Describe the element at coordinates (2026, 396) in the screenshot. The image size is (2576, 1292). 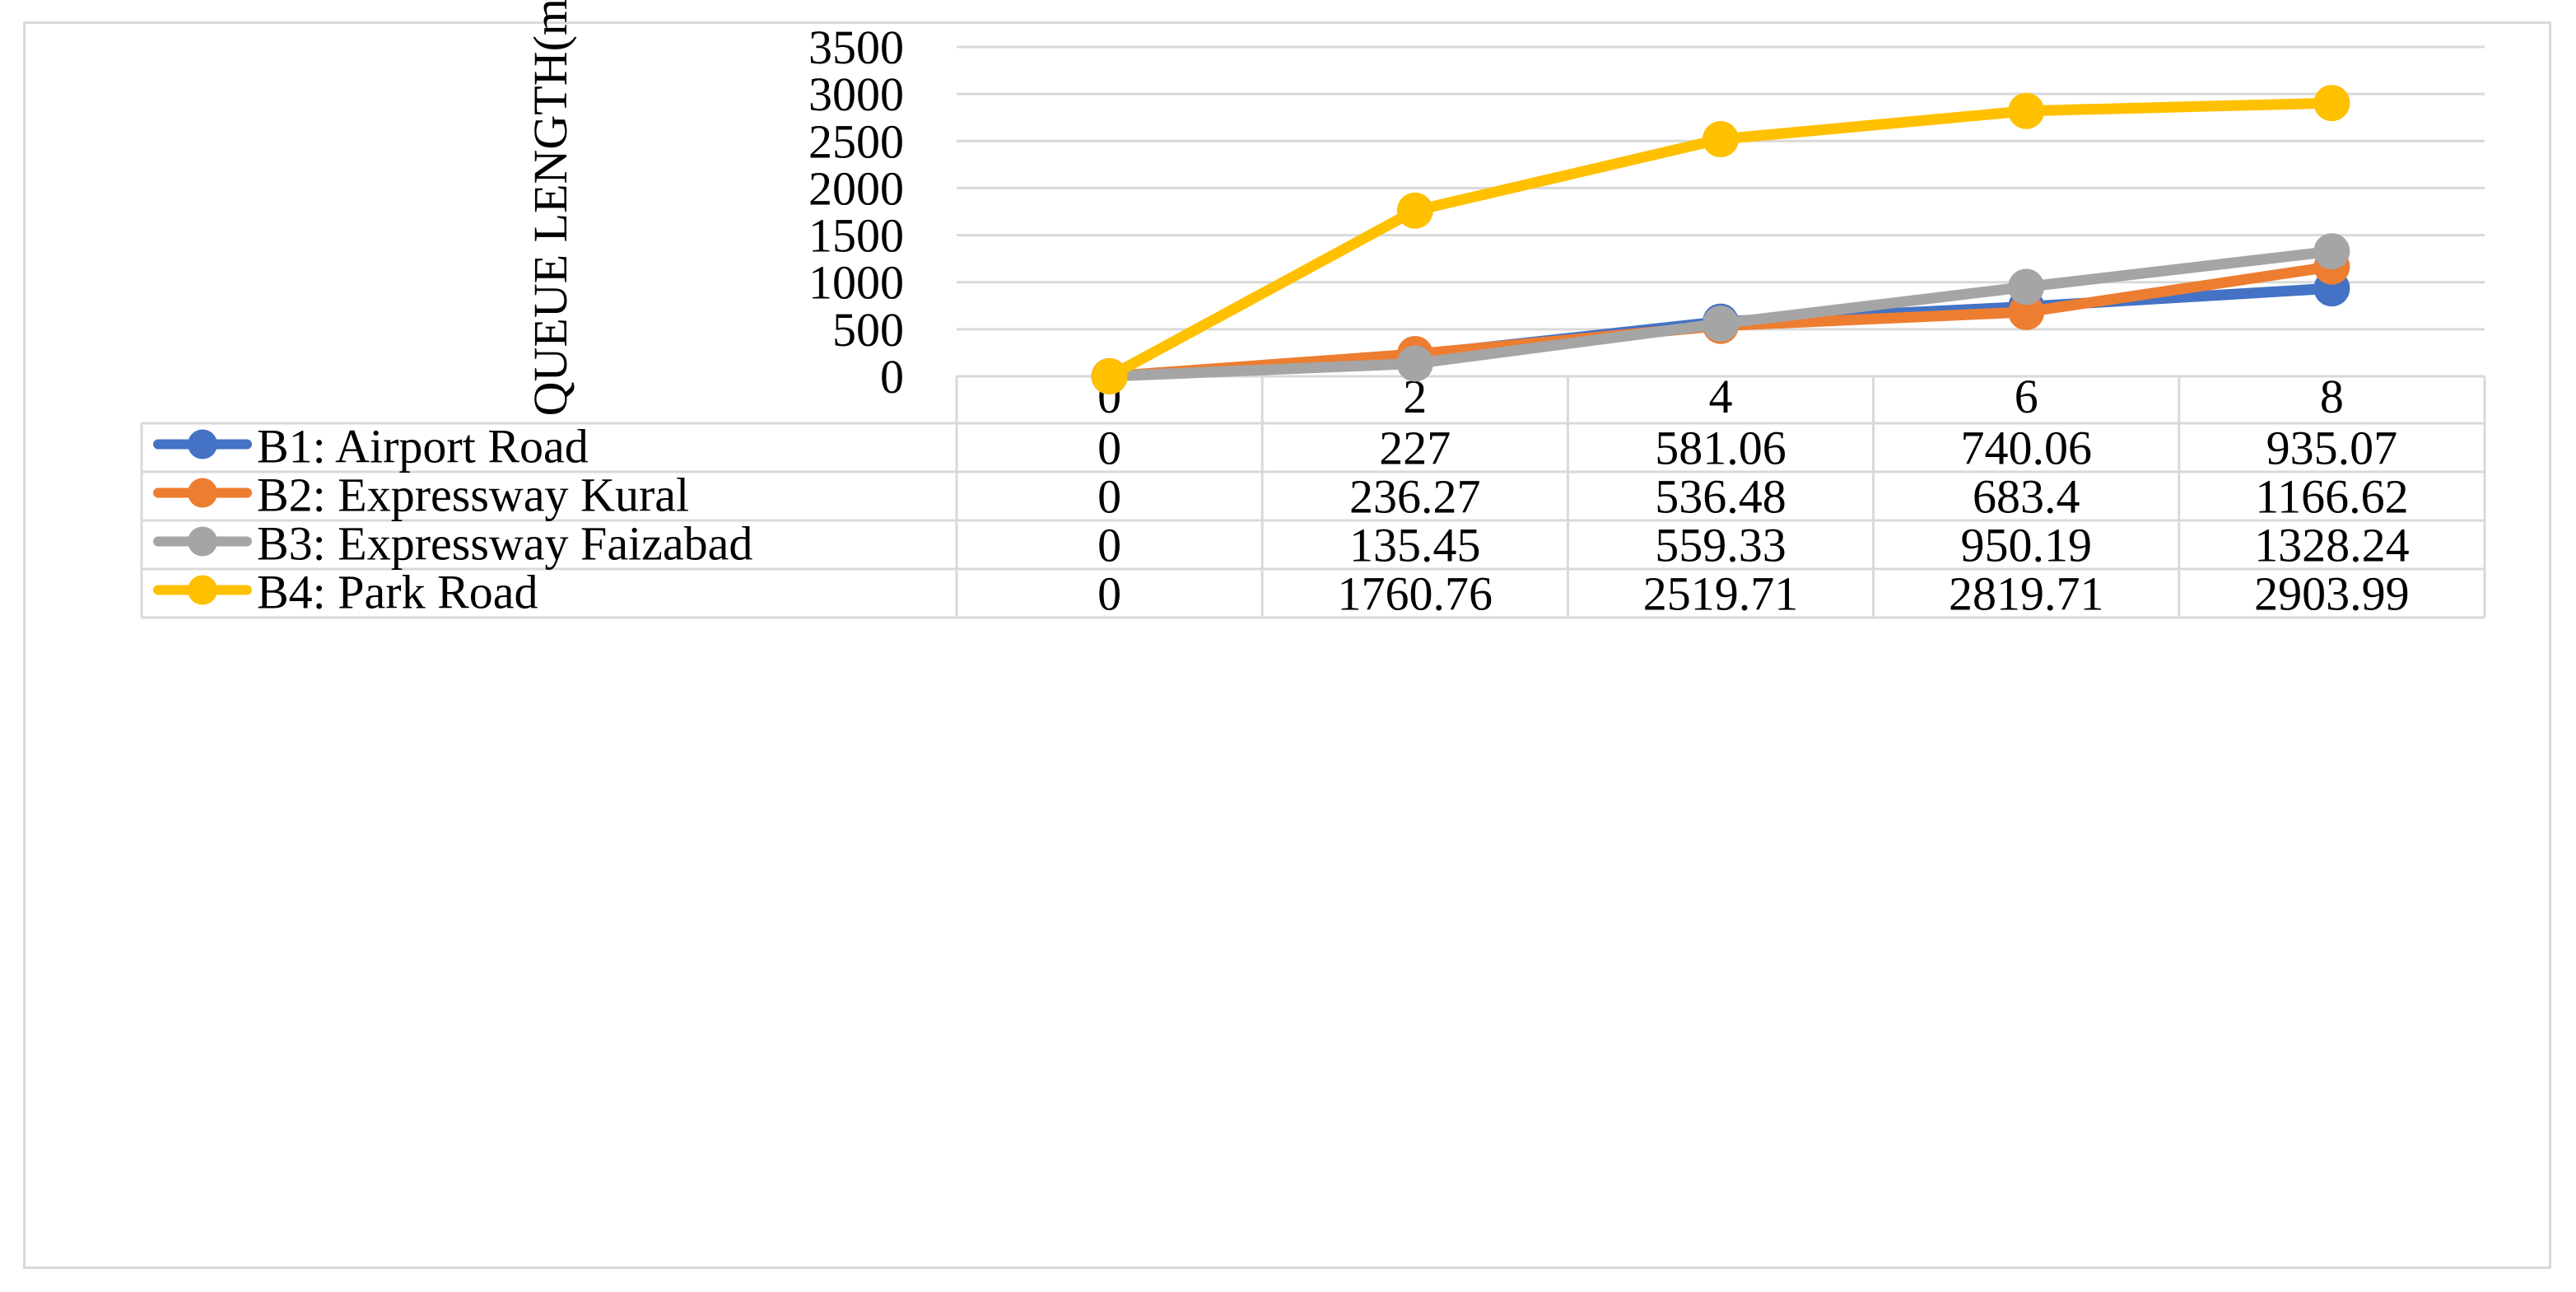
I see `x-tick-label: 6` at that location.